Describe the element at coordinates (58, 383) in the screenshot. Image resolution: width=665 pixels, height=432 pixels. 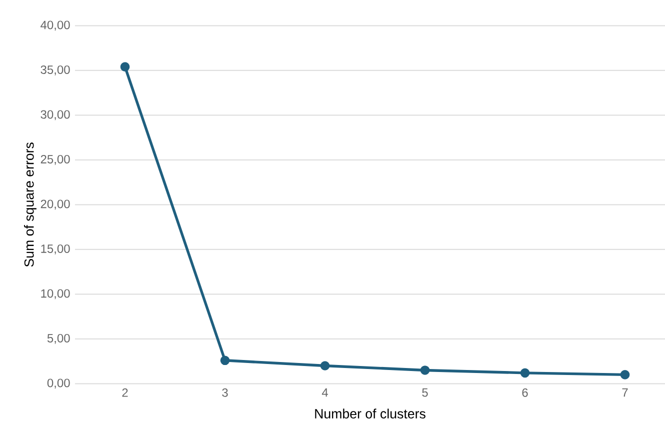
I see `y-tick-label: 0,00` at that location.